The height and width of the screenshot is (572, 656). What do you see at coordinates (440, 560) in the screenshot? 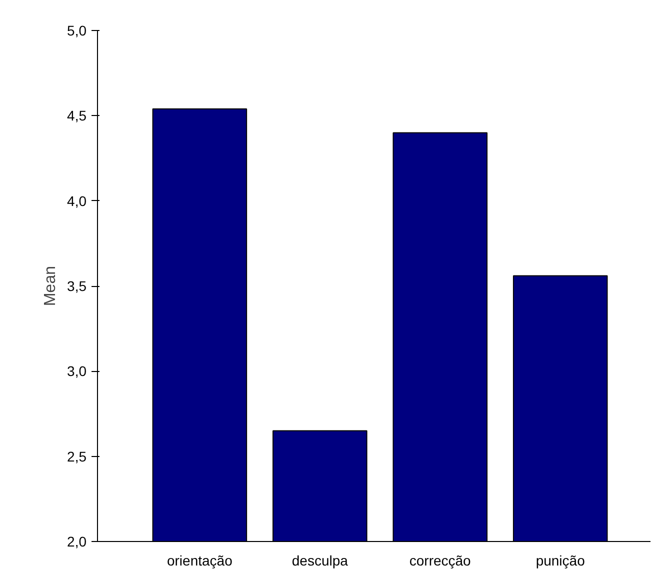
I see `x-tick-label: correcção` at bounding box center [440, 560].